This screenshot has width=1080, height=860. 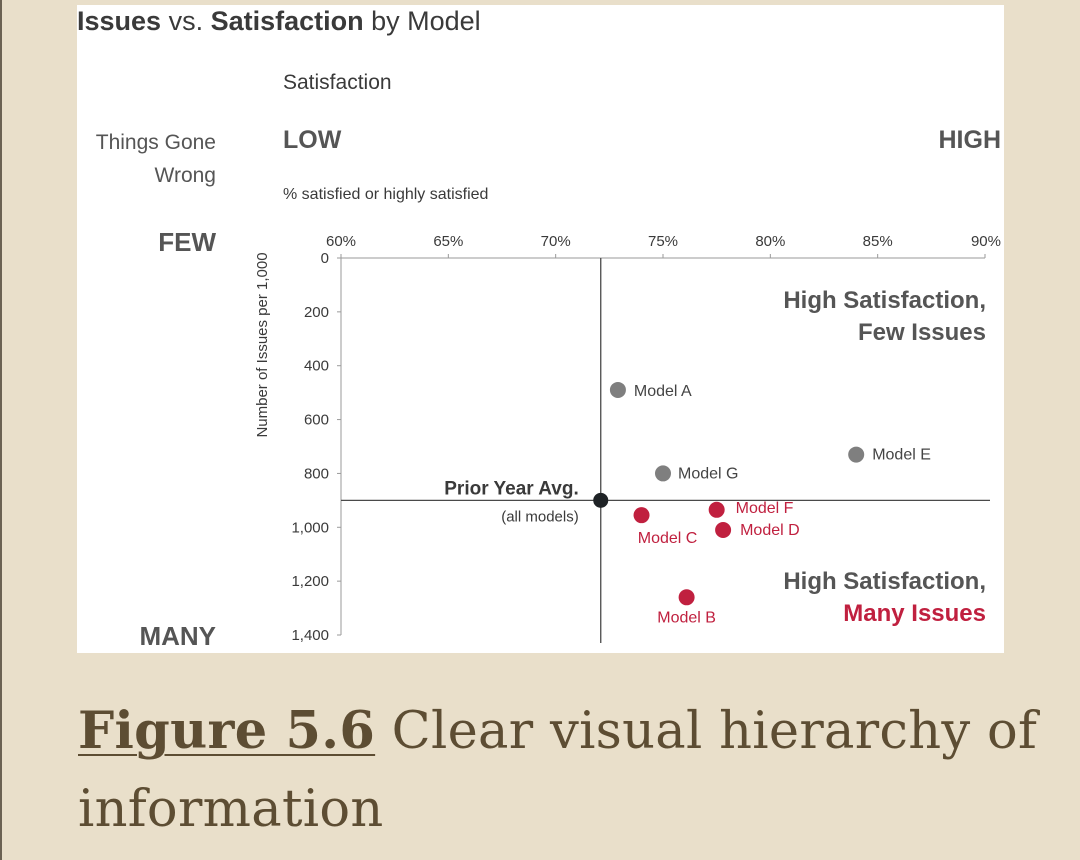 I want to click on x-axis-ticks: 60% 65% 70% 75% 80% 85% 90%, so click(x=663, y=245).